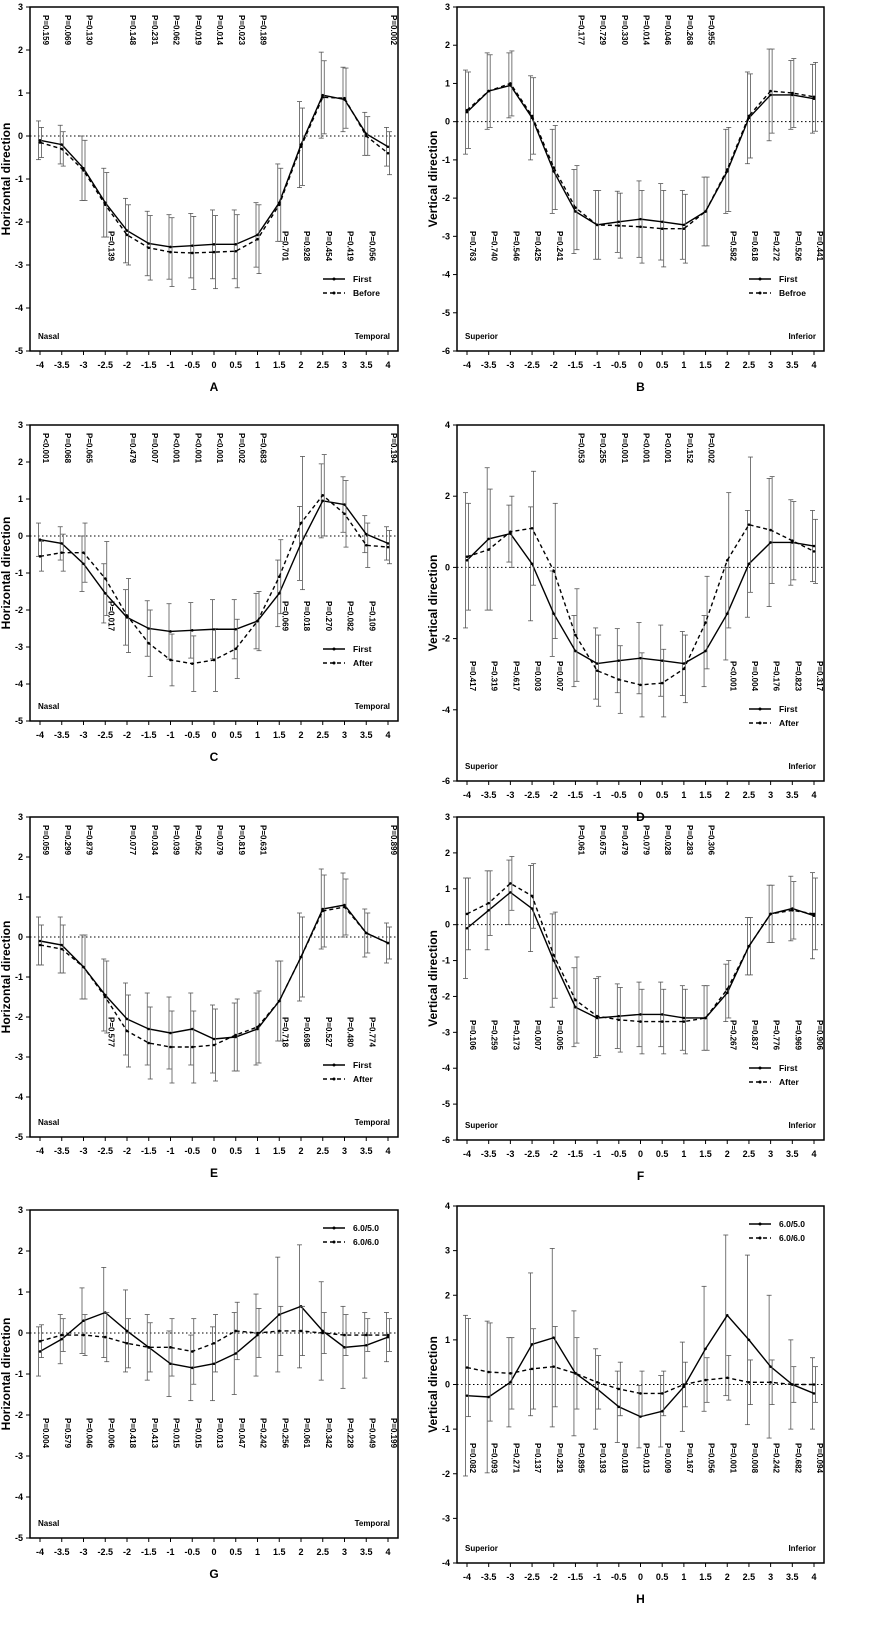  Describe the element at coordinates (481, 336) in the screenshot. I see `corner-label-left: Superior` at that location.